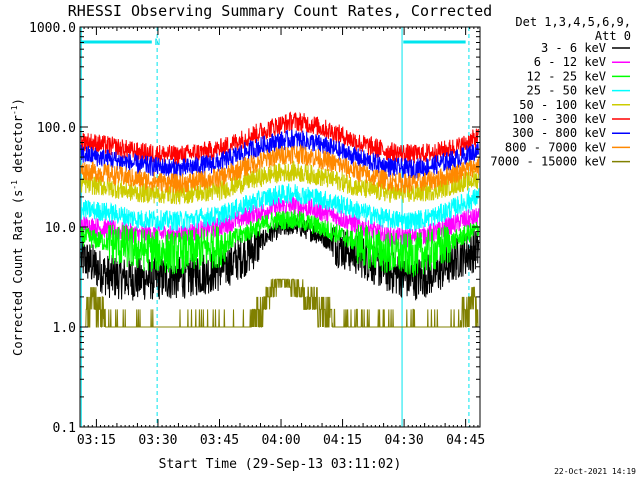  What do you see at coordinates (566, 76) in the screenshot?
I see `legend-label-2: 12 - 25 keV` at bounding box center [566, 76].